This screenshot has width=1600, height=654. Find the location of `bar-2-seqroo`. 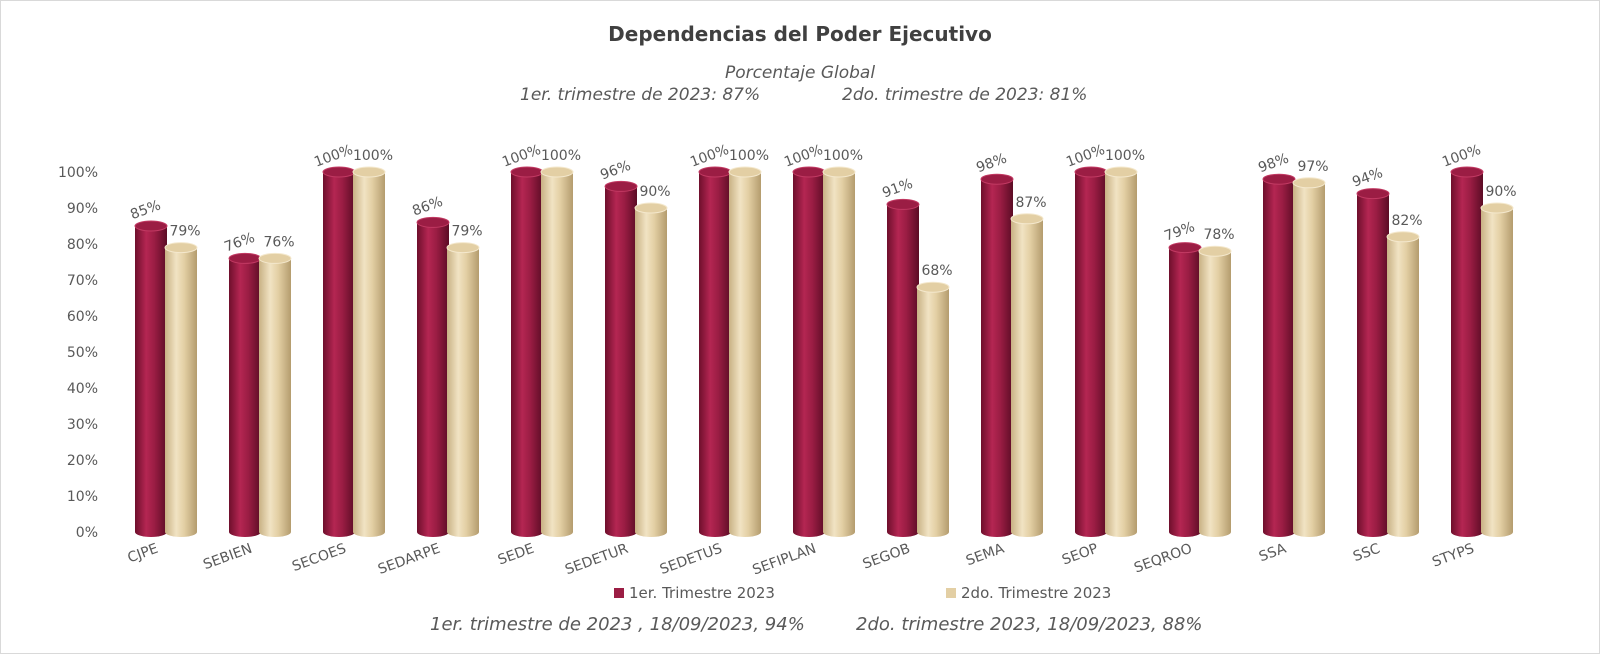

bar-2-seqroo is located at coordinates (1215, 391).